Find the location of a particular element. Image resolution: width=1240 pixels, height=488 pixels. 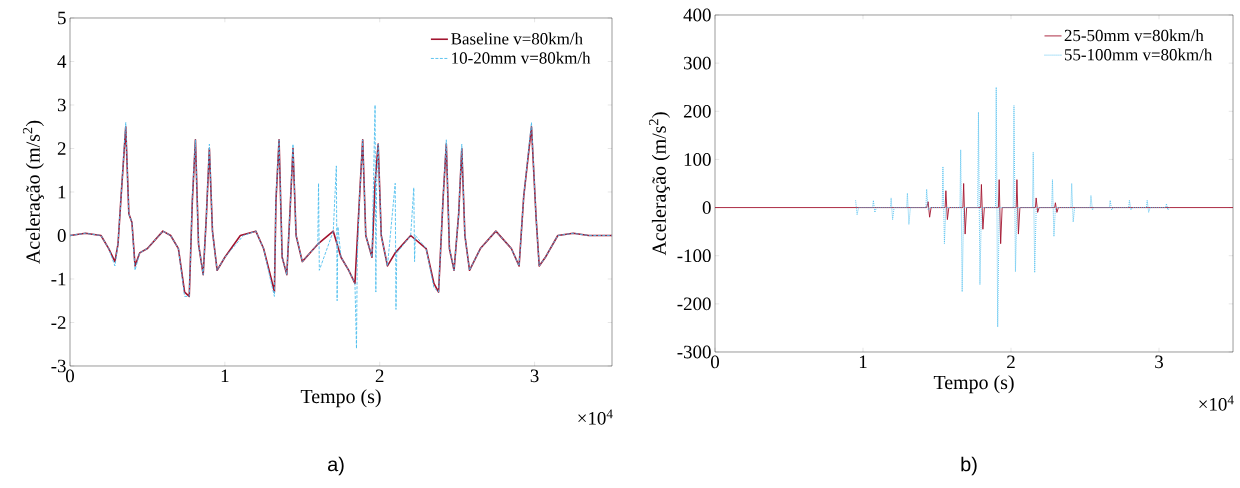

y-tick-label: 3 is located at coordinates (61, 105).